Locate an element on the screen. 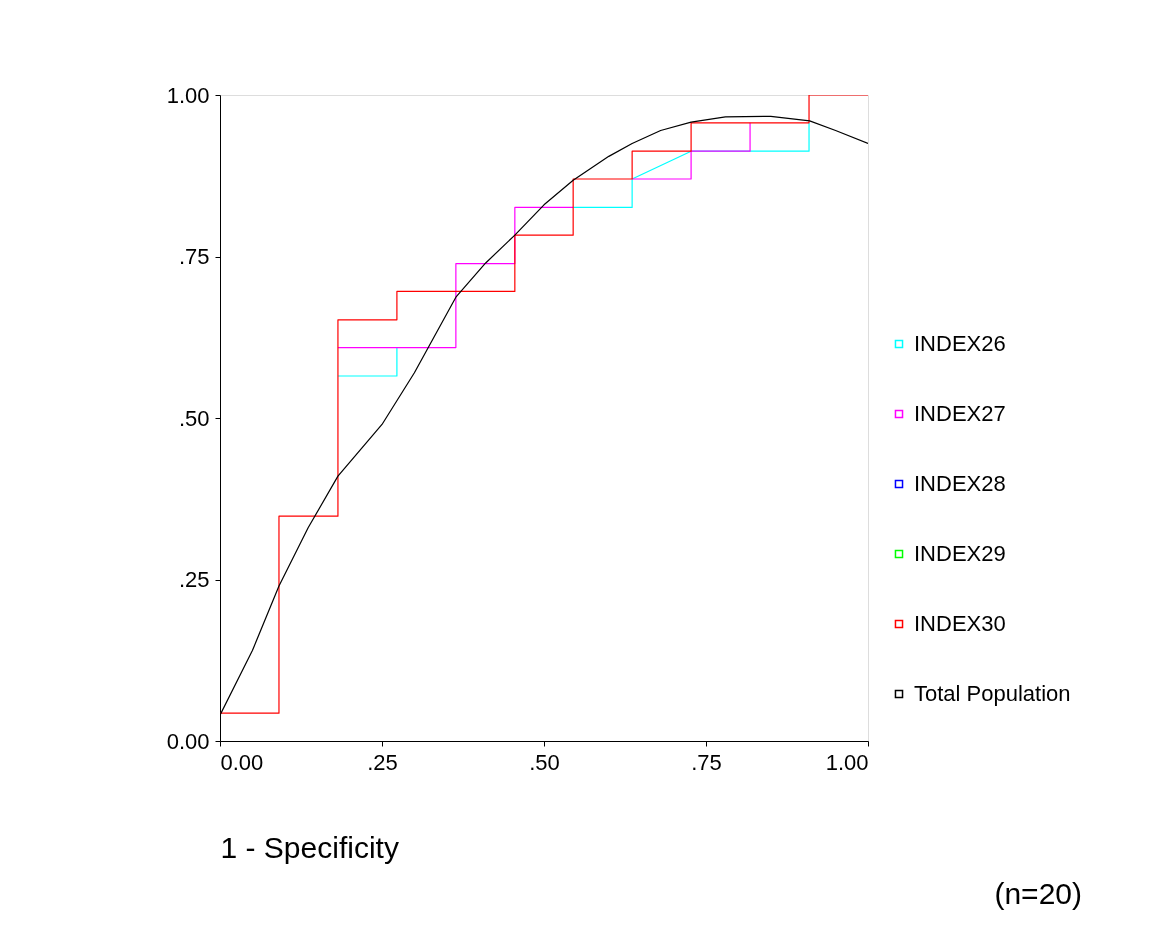 Image resolution: width=1173 pixels, height=946 pixels. x-tick-label: 0.00 is located at coordinates (242, 762).